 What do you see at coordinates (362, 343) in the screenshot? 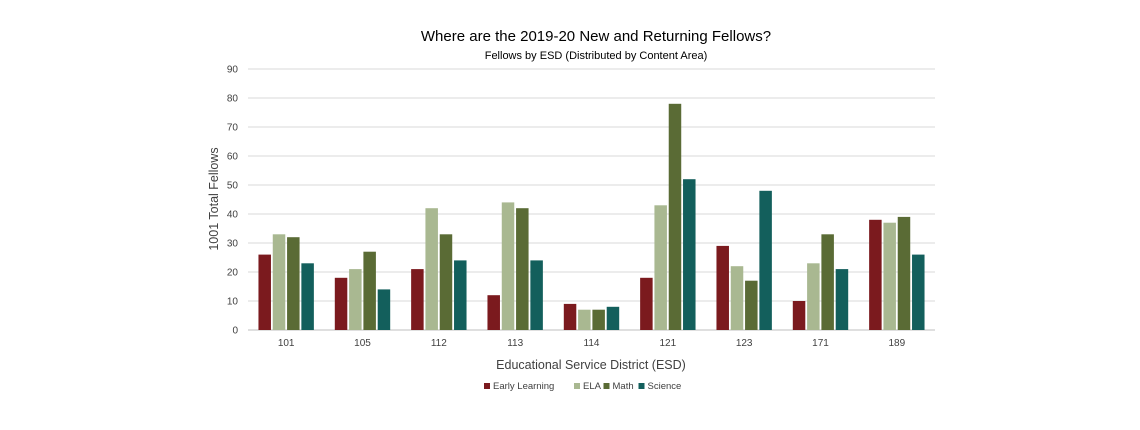
I see `x-tick-label: 105` at bounding box center [362, 343].